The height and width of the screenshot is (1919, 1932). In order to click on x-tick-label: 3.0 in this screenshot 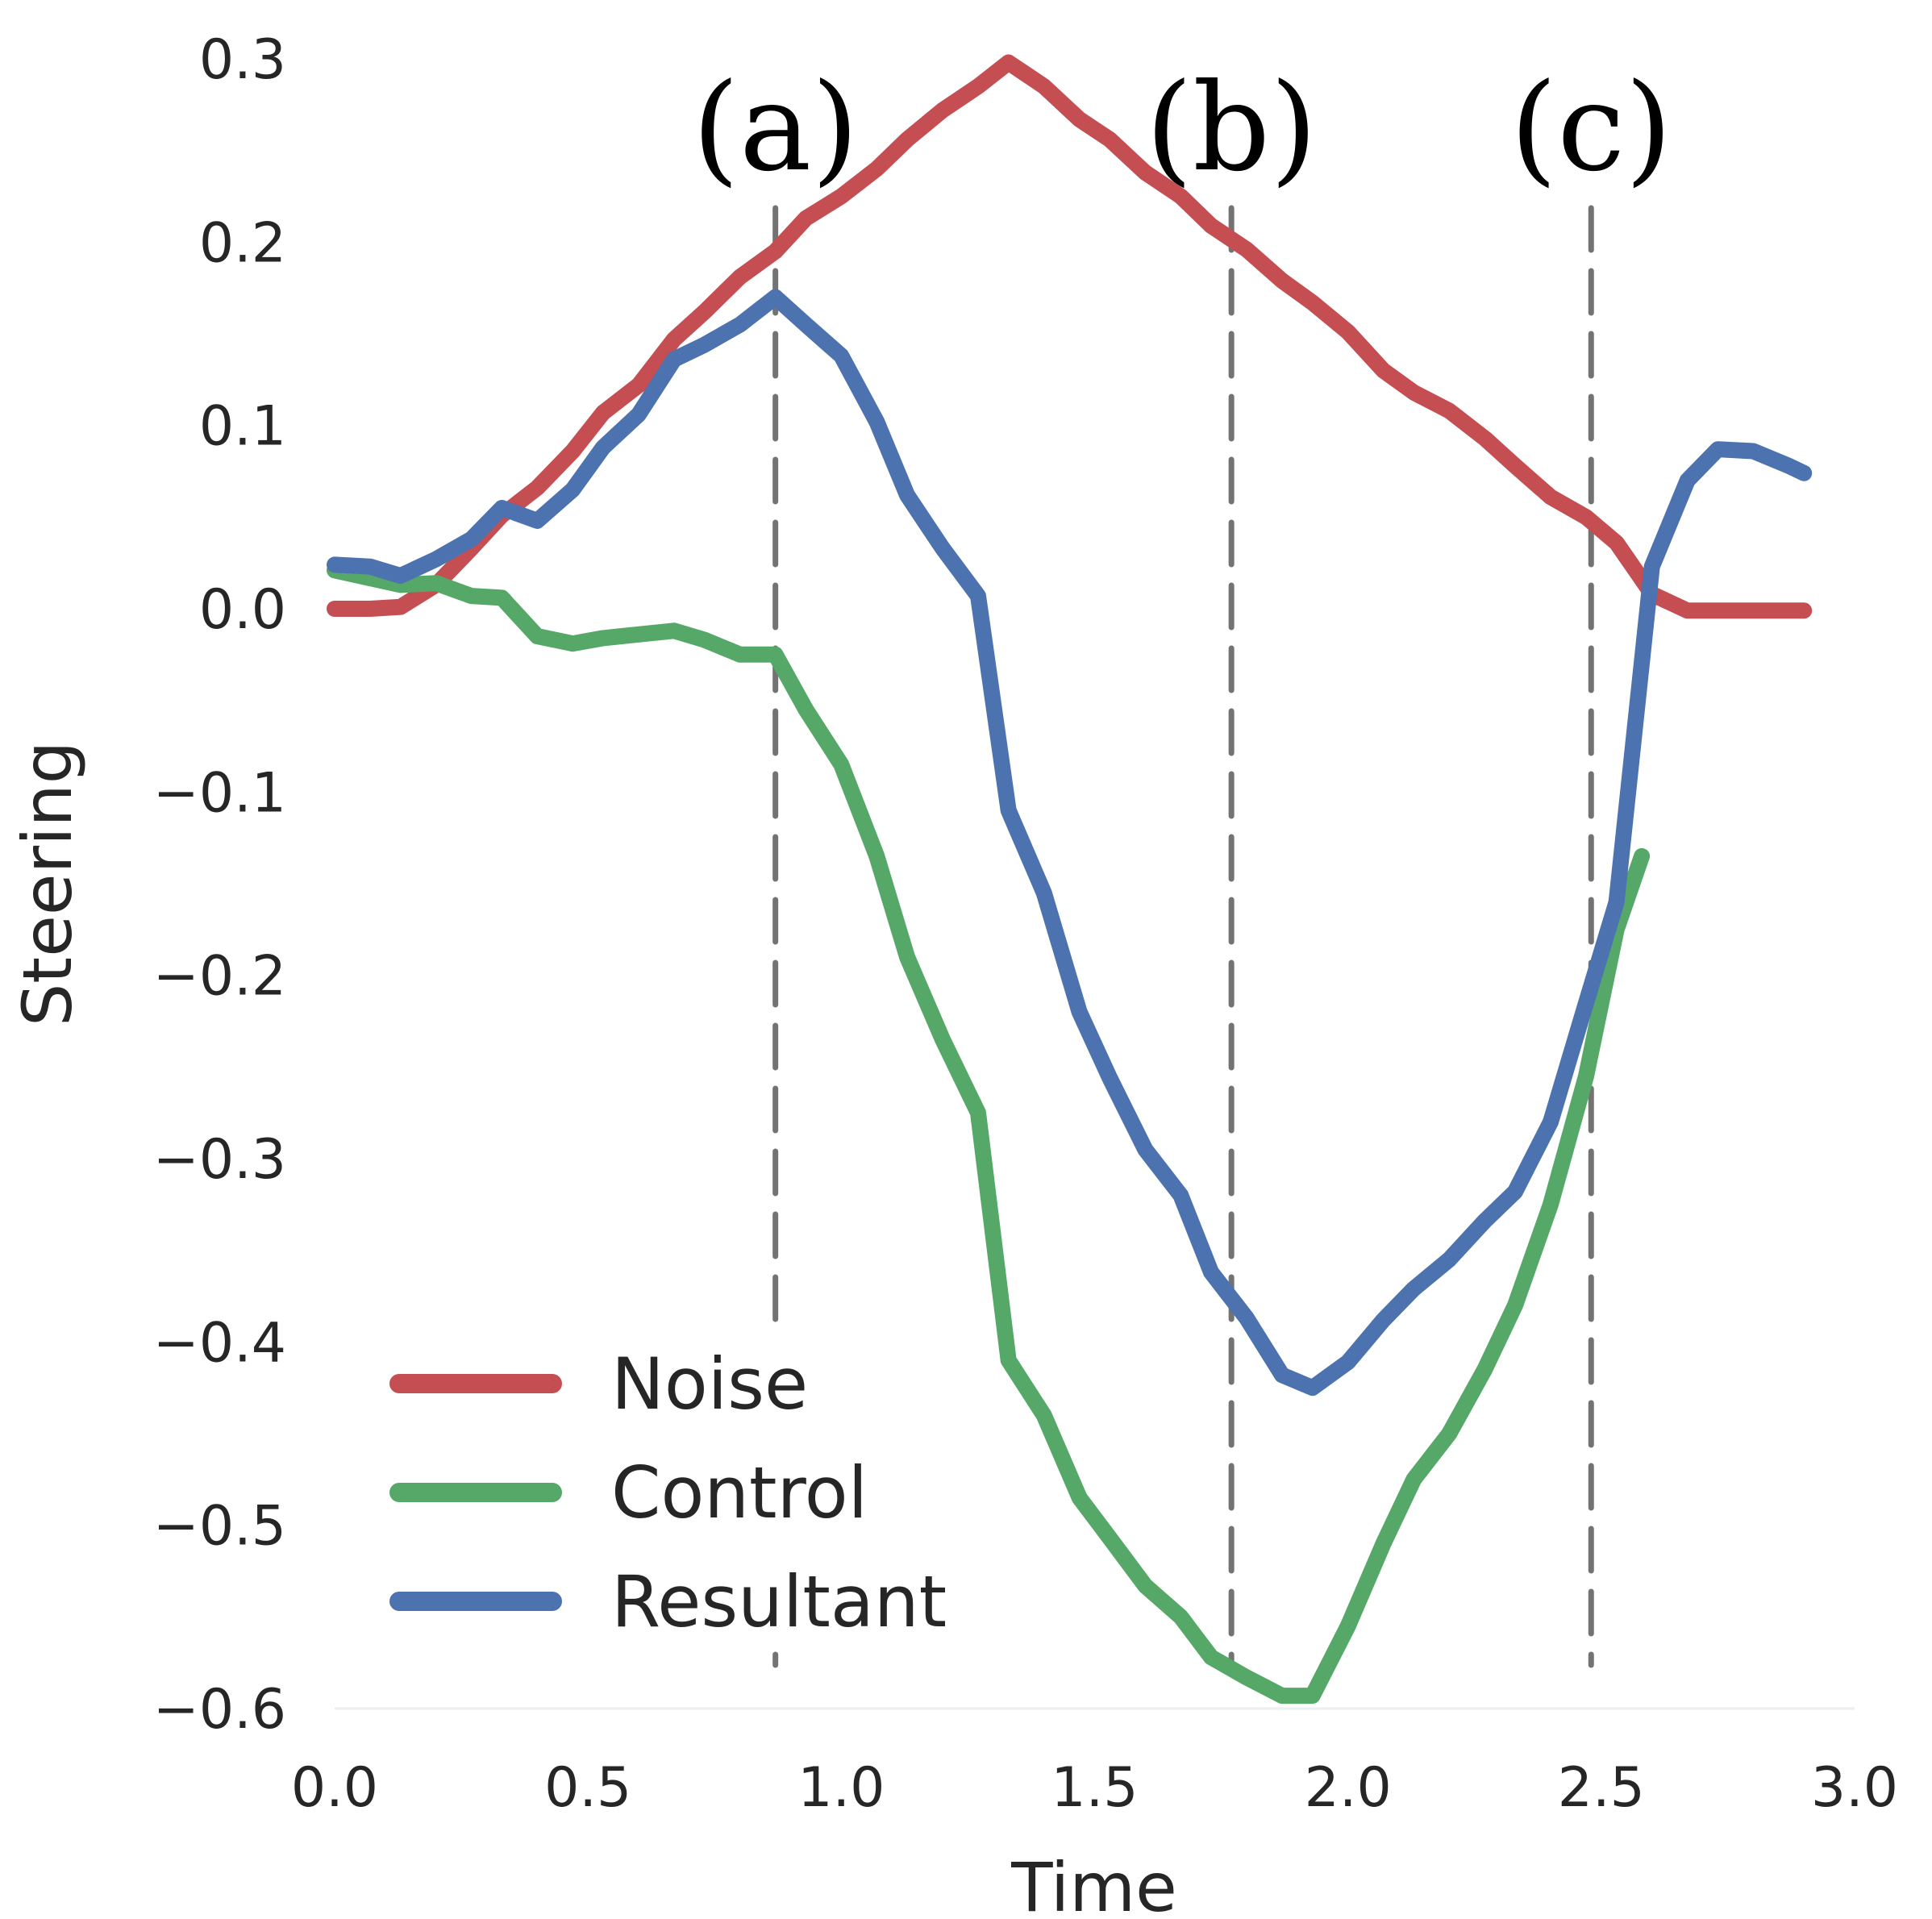, I will do `click(1854, 1788)`.